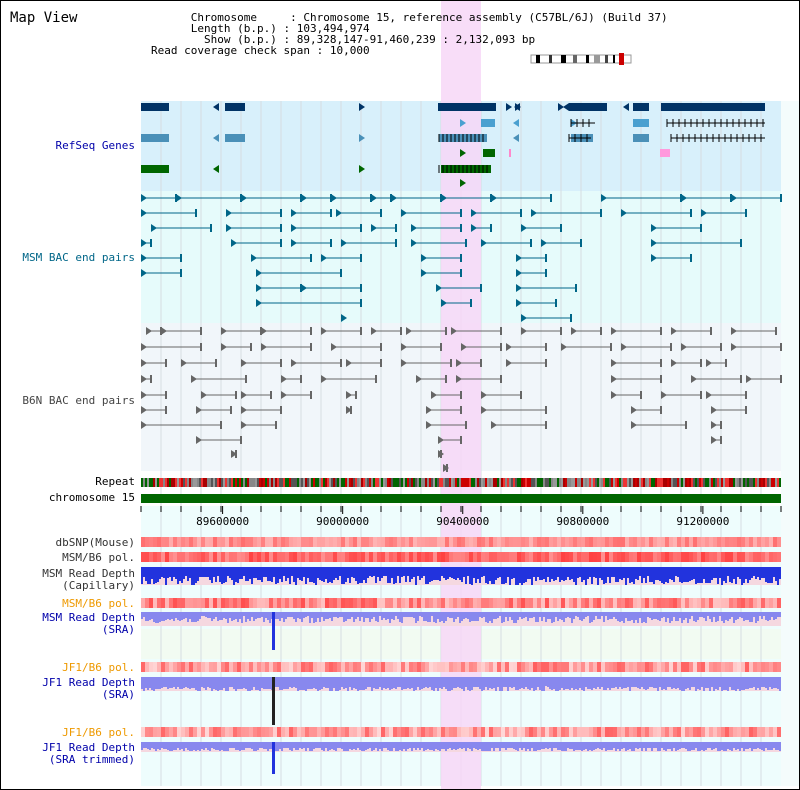 Image resolution: width=800 pixels, height=790 pixels. Describe the element at coordinates (95, 145) in the screenshot. I see `track-label-refseq: RefSeq Genes` at that location.